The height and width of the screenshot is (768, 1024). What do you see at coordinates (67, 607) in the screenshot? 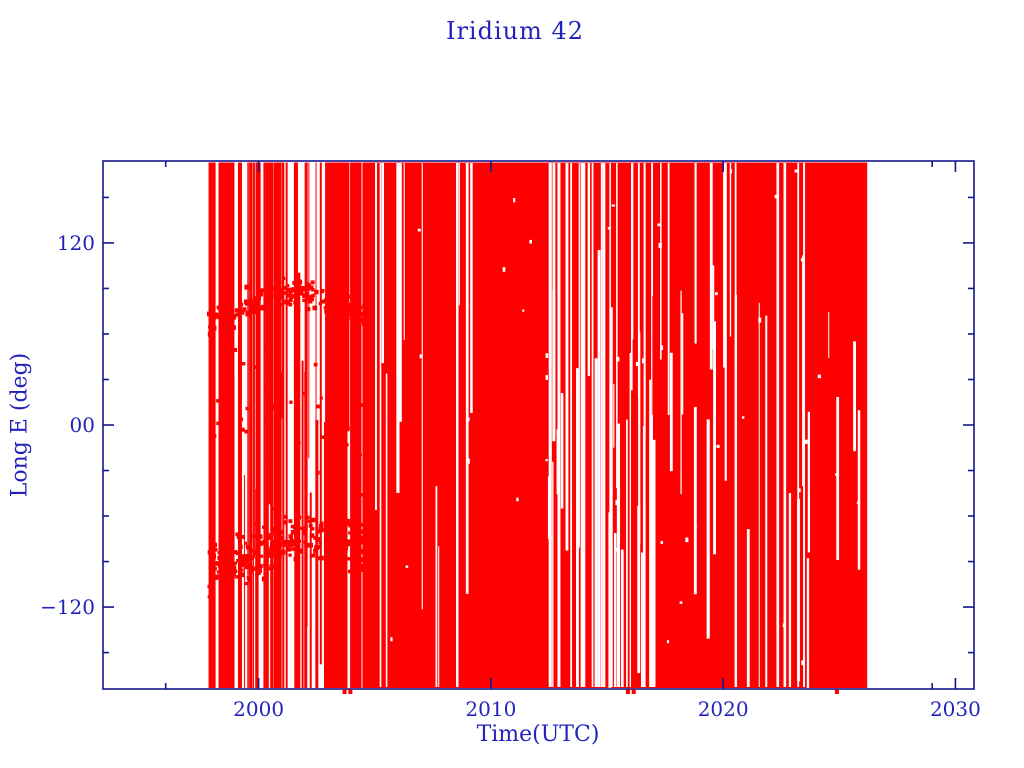
I see `y-tick-label: −120` at bounding box center [67, 607].